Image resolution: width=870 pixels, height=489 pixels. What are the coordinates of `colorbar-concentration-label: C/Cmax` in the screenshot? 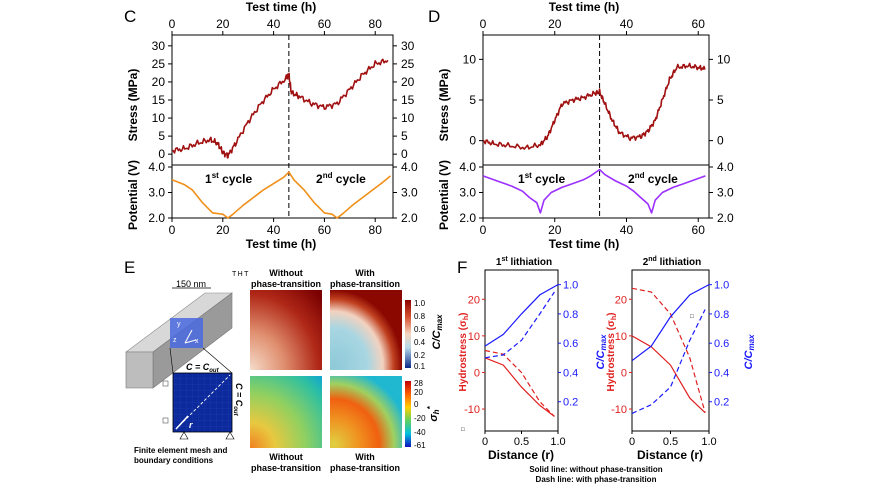 It's located at (437, 332).